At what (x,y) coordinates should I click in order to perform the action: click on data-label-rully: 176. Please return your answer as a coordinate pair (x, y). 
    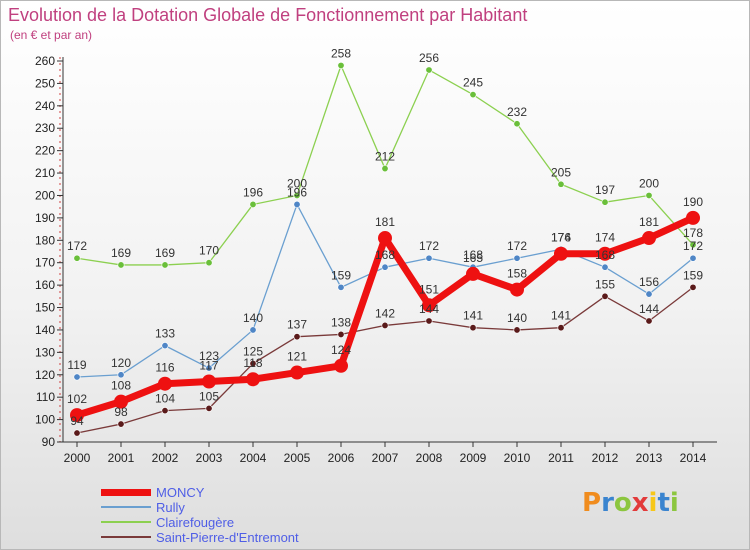
    Looking at the image, I should click on (561, 237).